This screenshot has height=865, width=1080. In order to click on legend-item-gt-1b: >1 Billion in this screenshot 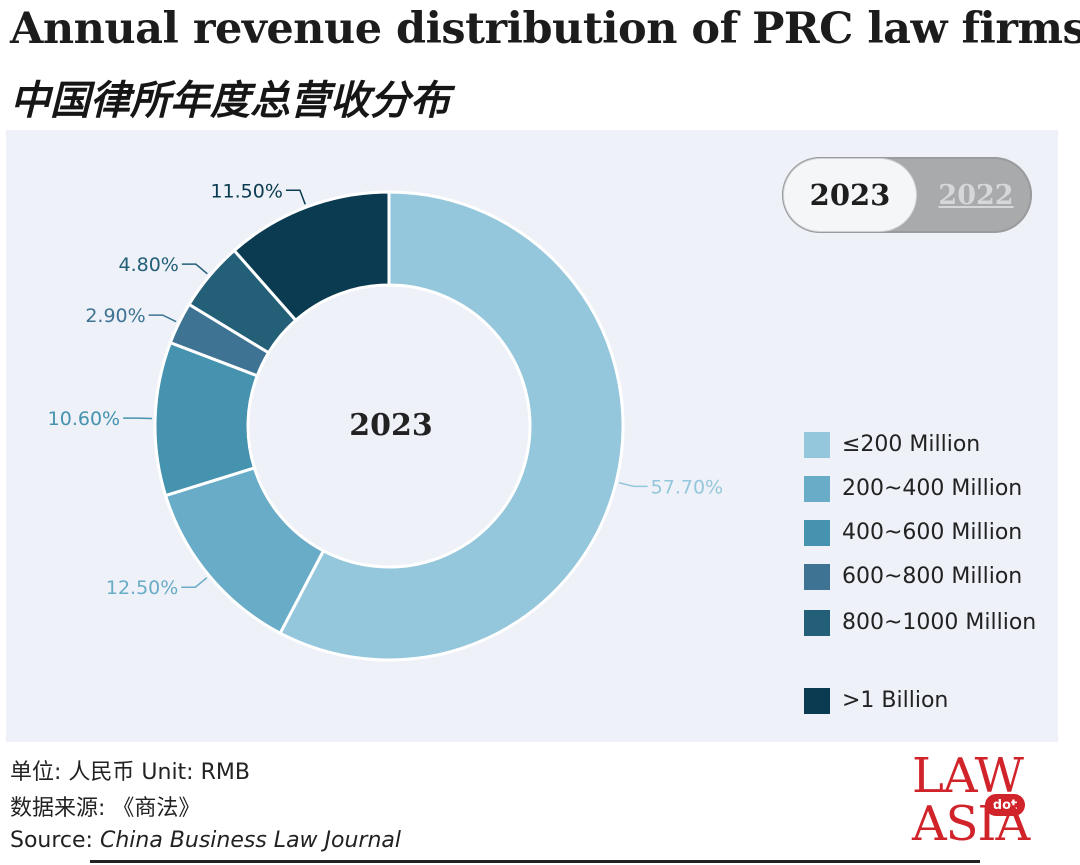, I will do `click(923, 702)`.